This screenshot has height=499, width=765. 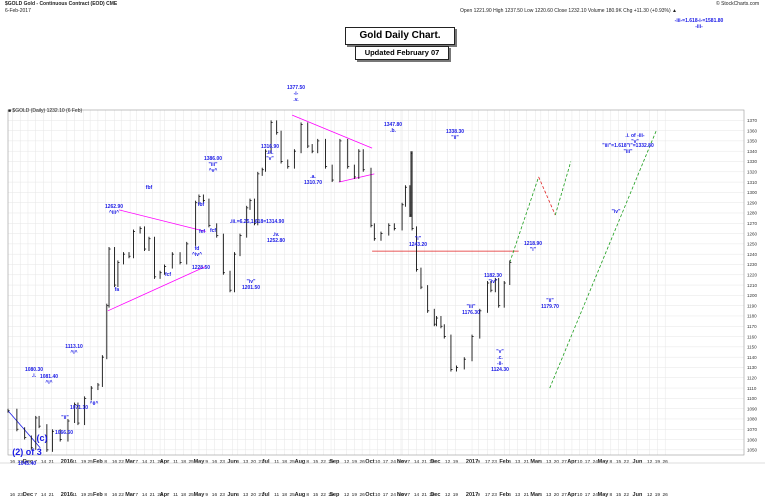 What do you see at coordinates (293, 462) in the screenshot?
I see `x-tick-label: 25` at bounding box center [293, 462].